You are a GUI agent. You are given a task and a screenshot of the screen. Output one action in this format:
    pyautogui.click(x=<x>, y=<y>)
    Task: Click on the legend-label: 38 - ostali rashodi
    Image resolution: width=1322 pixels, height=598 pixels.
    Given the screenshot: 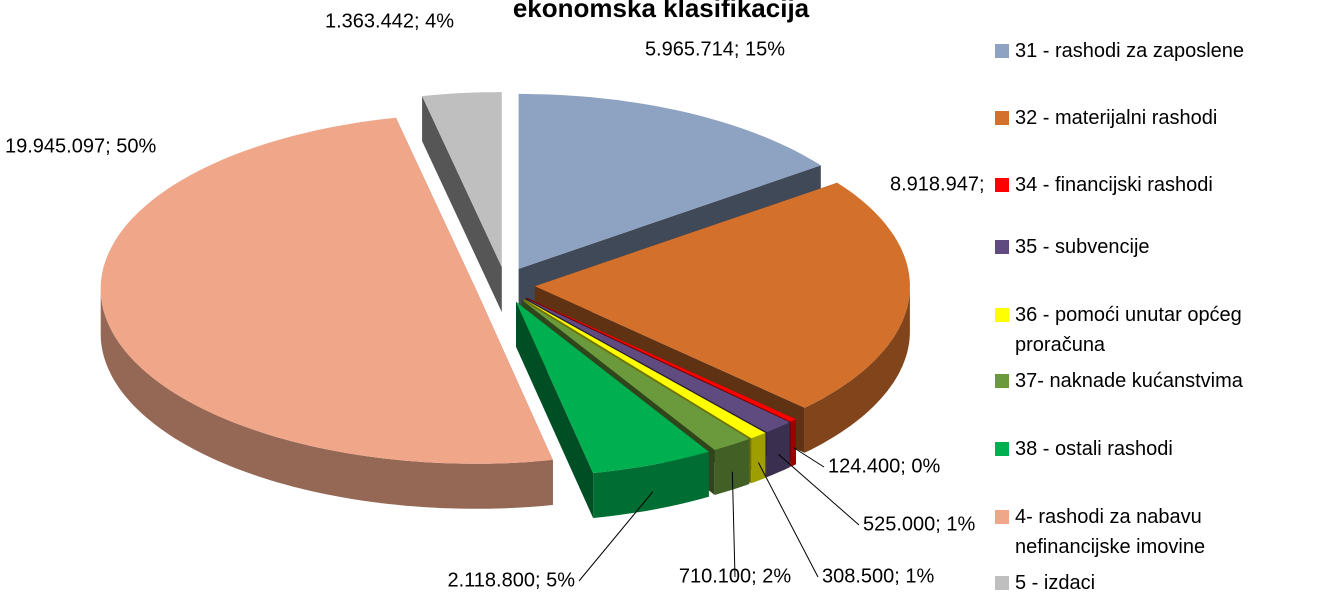 What is the action you would take?
    pyautogui.click(x=1094, y=449)
    